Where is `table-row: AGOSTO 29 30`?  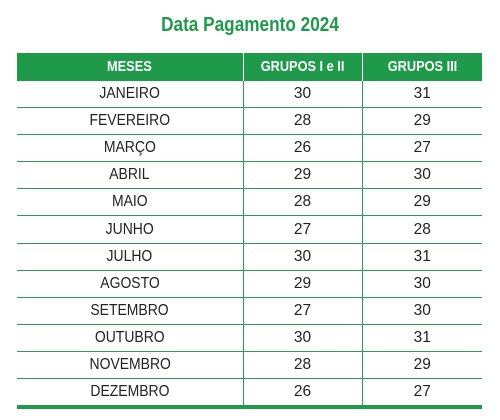 table-row: AGOSTO 29 30 is located at coordinates (249, 284).